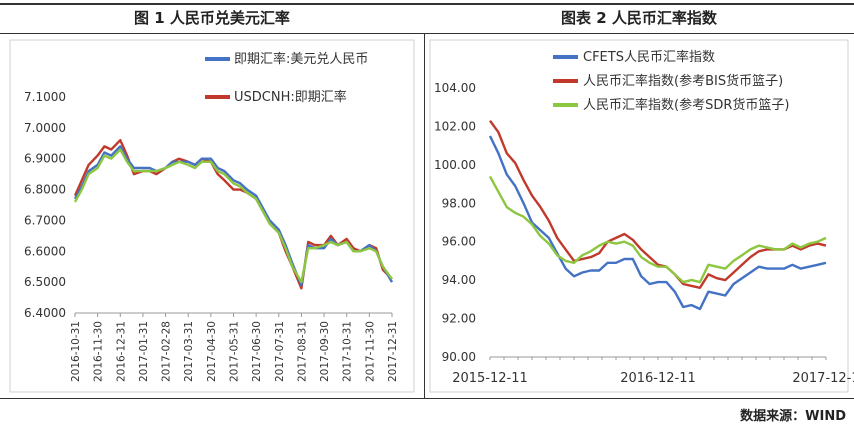 Image resolution: width=854 pixels, height=427 pixels. I want to click on chart1-legend-label-0: 即期汇率:美元兑人民币, so click(301, 59).